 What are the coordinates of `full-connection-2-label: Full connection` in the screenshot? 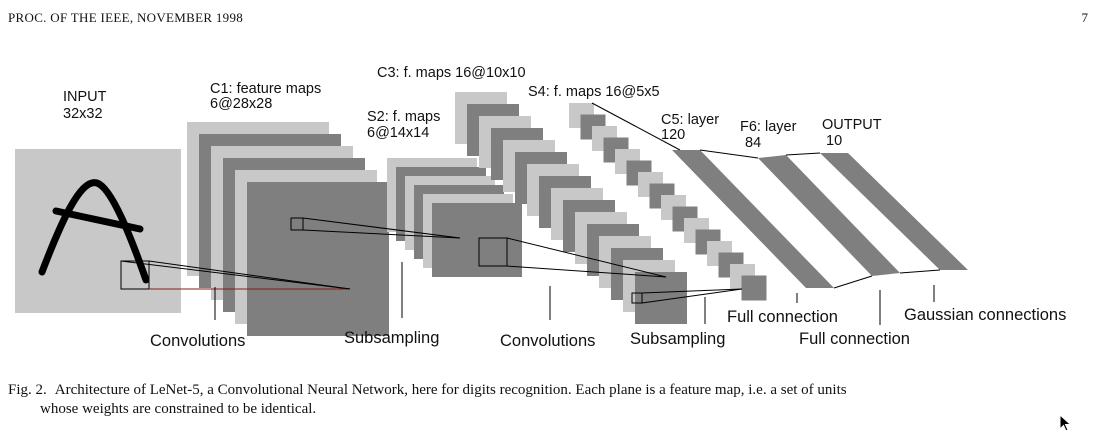 It's located at (854, 339).